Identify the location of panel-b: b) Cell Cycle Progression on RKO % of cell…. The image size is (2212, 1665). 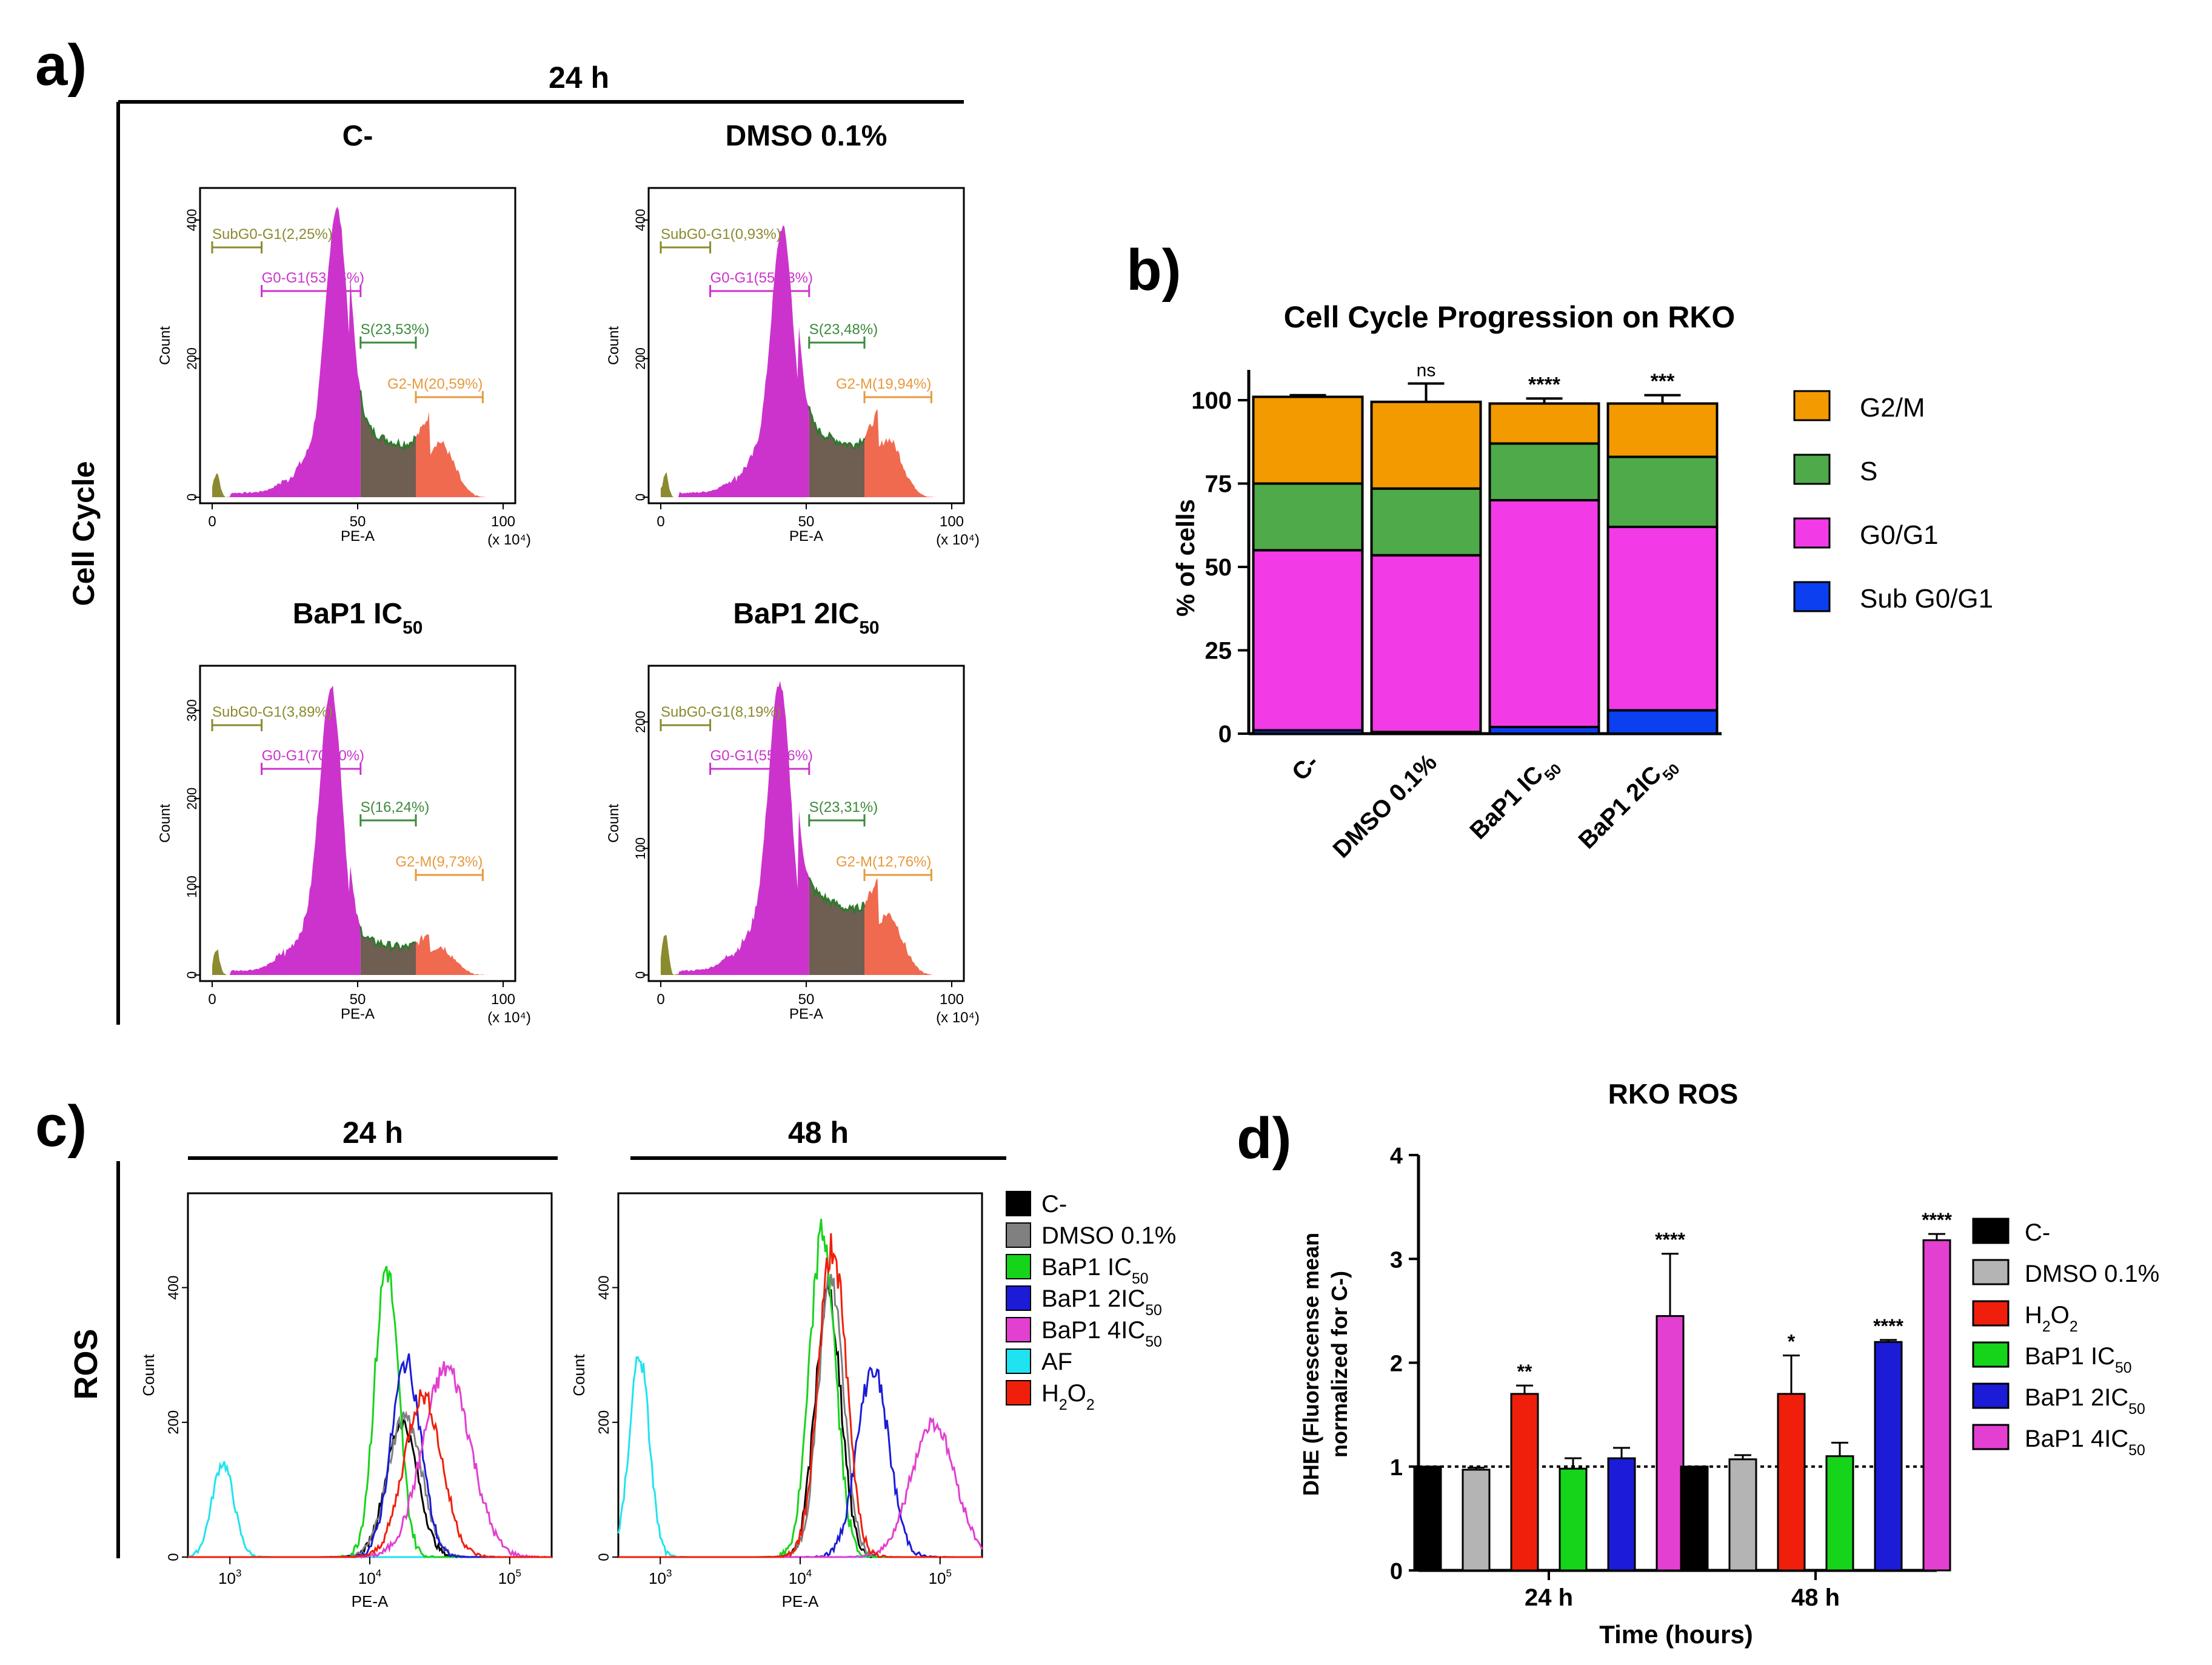
(1560, 550).